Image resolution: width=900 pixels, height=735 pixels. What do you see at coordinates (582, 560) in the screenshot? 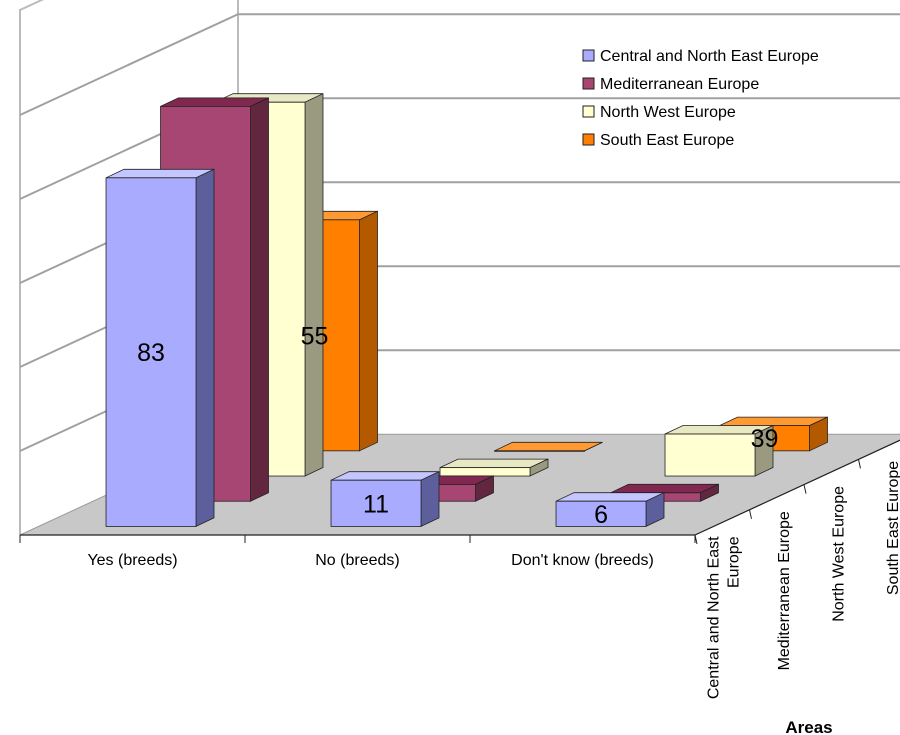
I see `x-tick-label: Don't know (breeds)` at bounding box center [582, 560].